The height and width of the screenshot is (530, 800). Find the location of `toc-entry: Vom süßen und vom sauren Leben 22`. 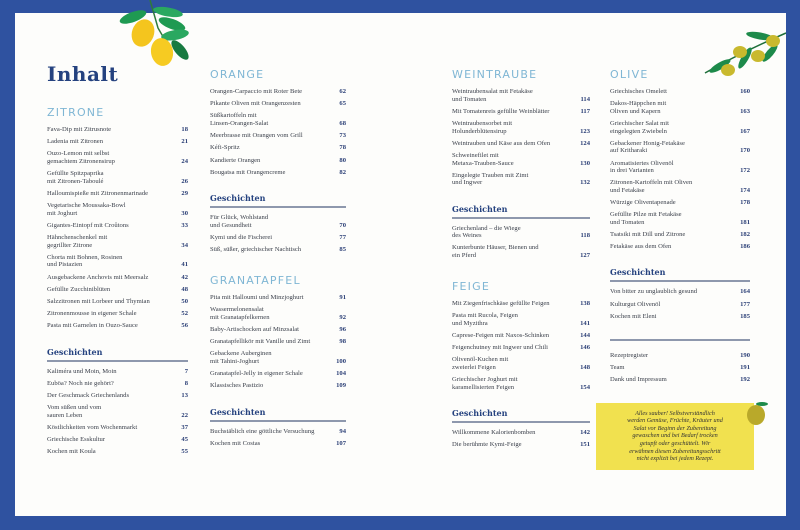

toc-entry: Vom süßen und vom sauren Leben 22 is located at coordinates (117, 411).